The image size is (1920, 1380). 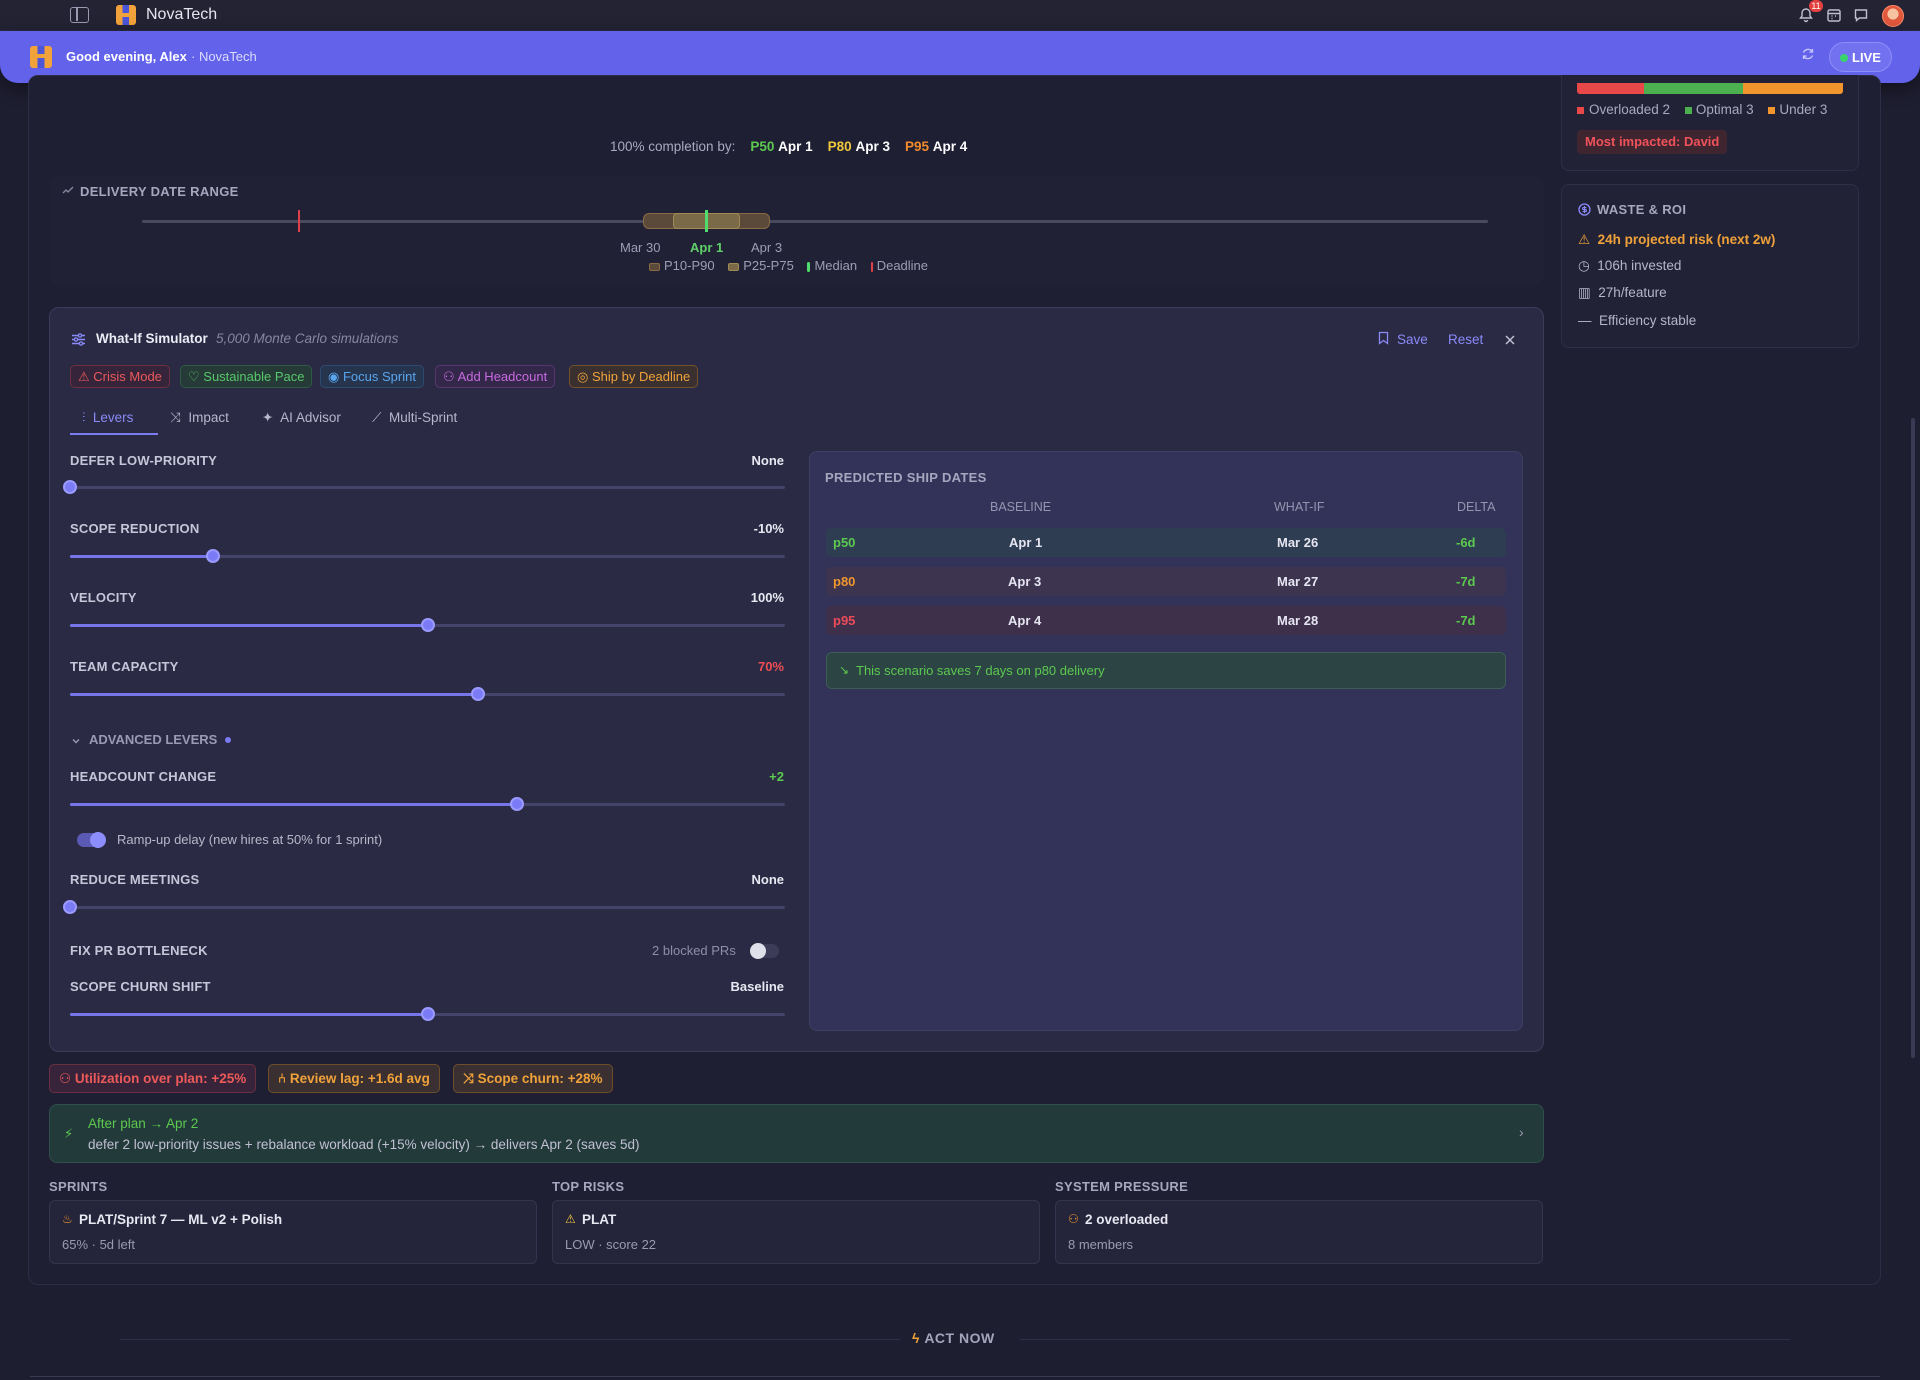 I want to click on row-baseline: Apr 4, so click(x=1025, y=620).